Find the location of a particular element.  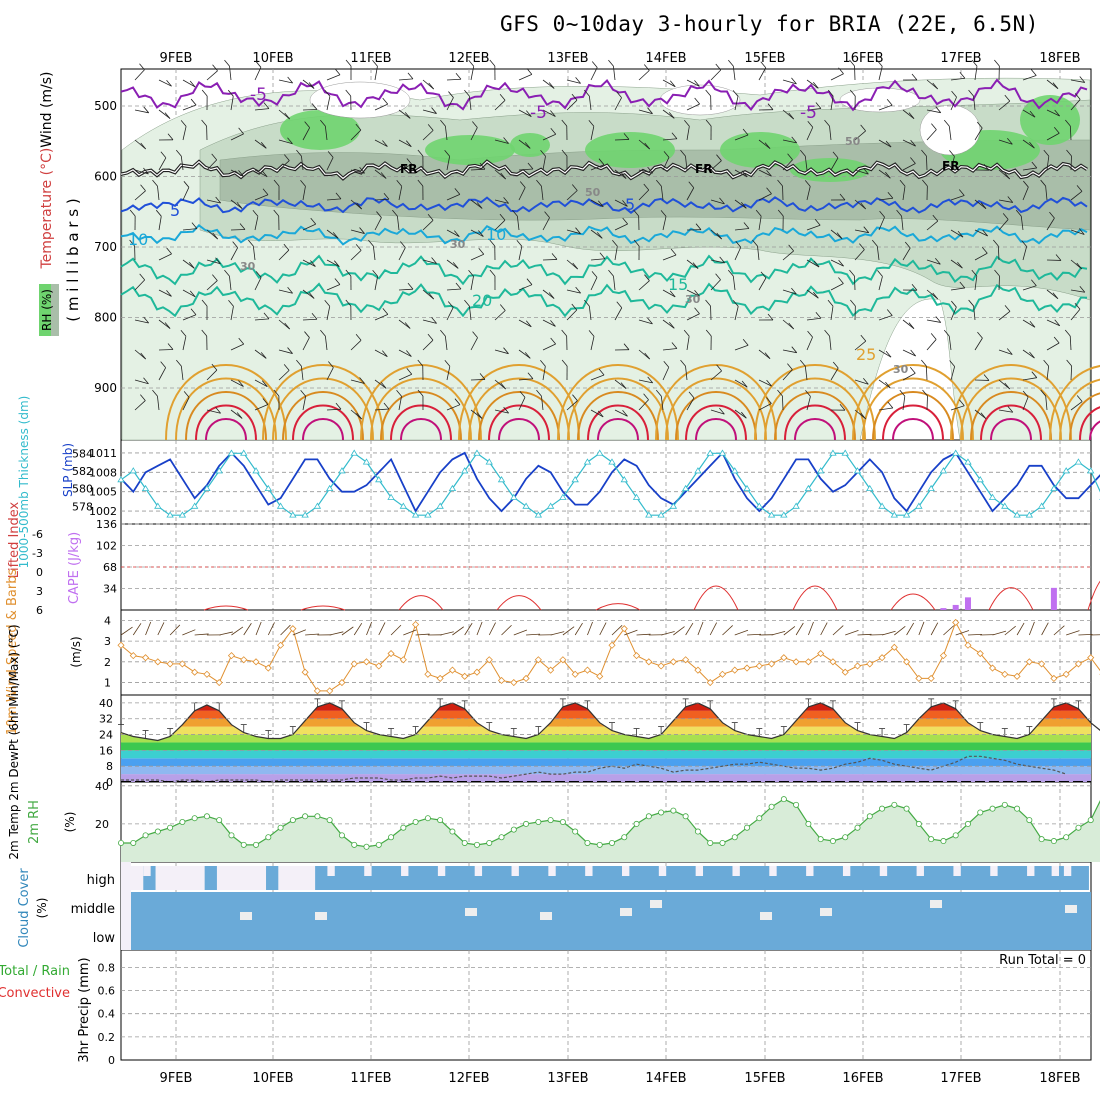

cape-tick-label: 68 is located at coordinates (110, 567).